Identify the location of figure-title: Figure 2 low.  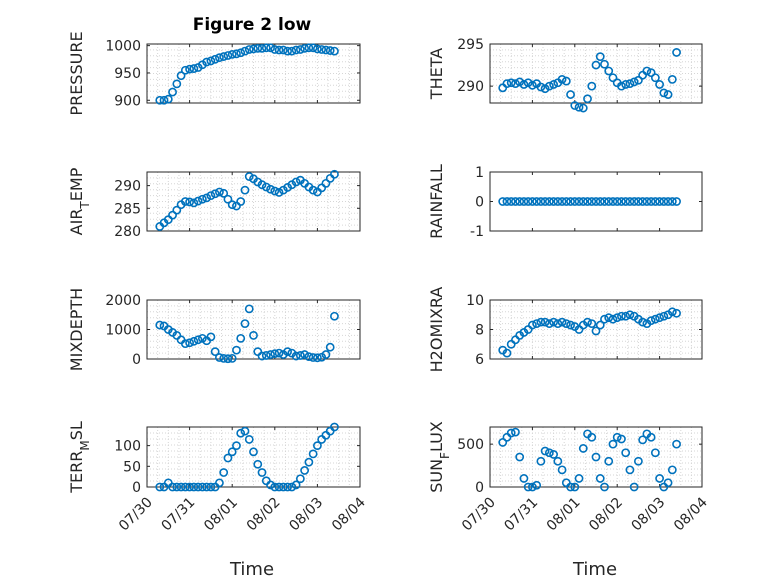
(252, 25).